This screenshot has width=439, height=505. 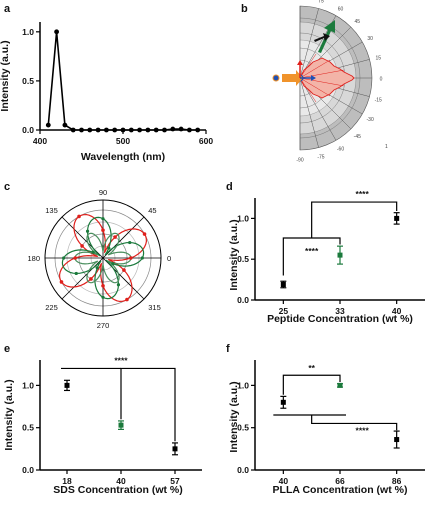 What do you see at coordinates (228, 349) in the screenshot?
I see `panel-letter-f: f` at bounding box center [228, 349].